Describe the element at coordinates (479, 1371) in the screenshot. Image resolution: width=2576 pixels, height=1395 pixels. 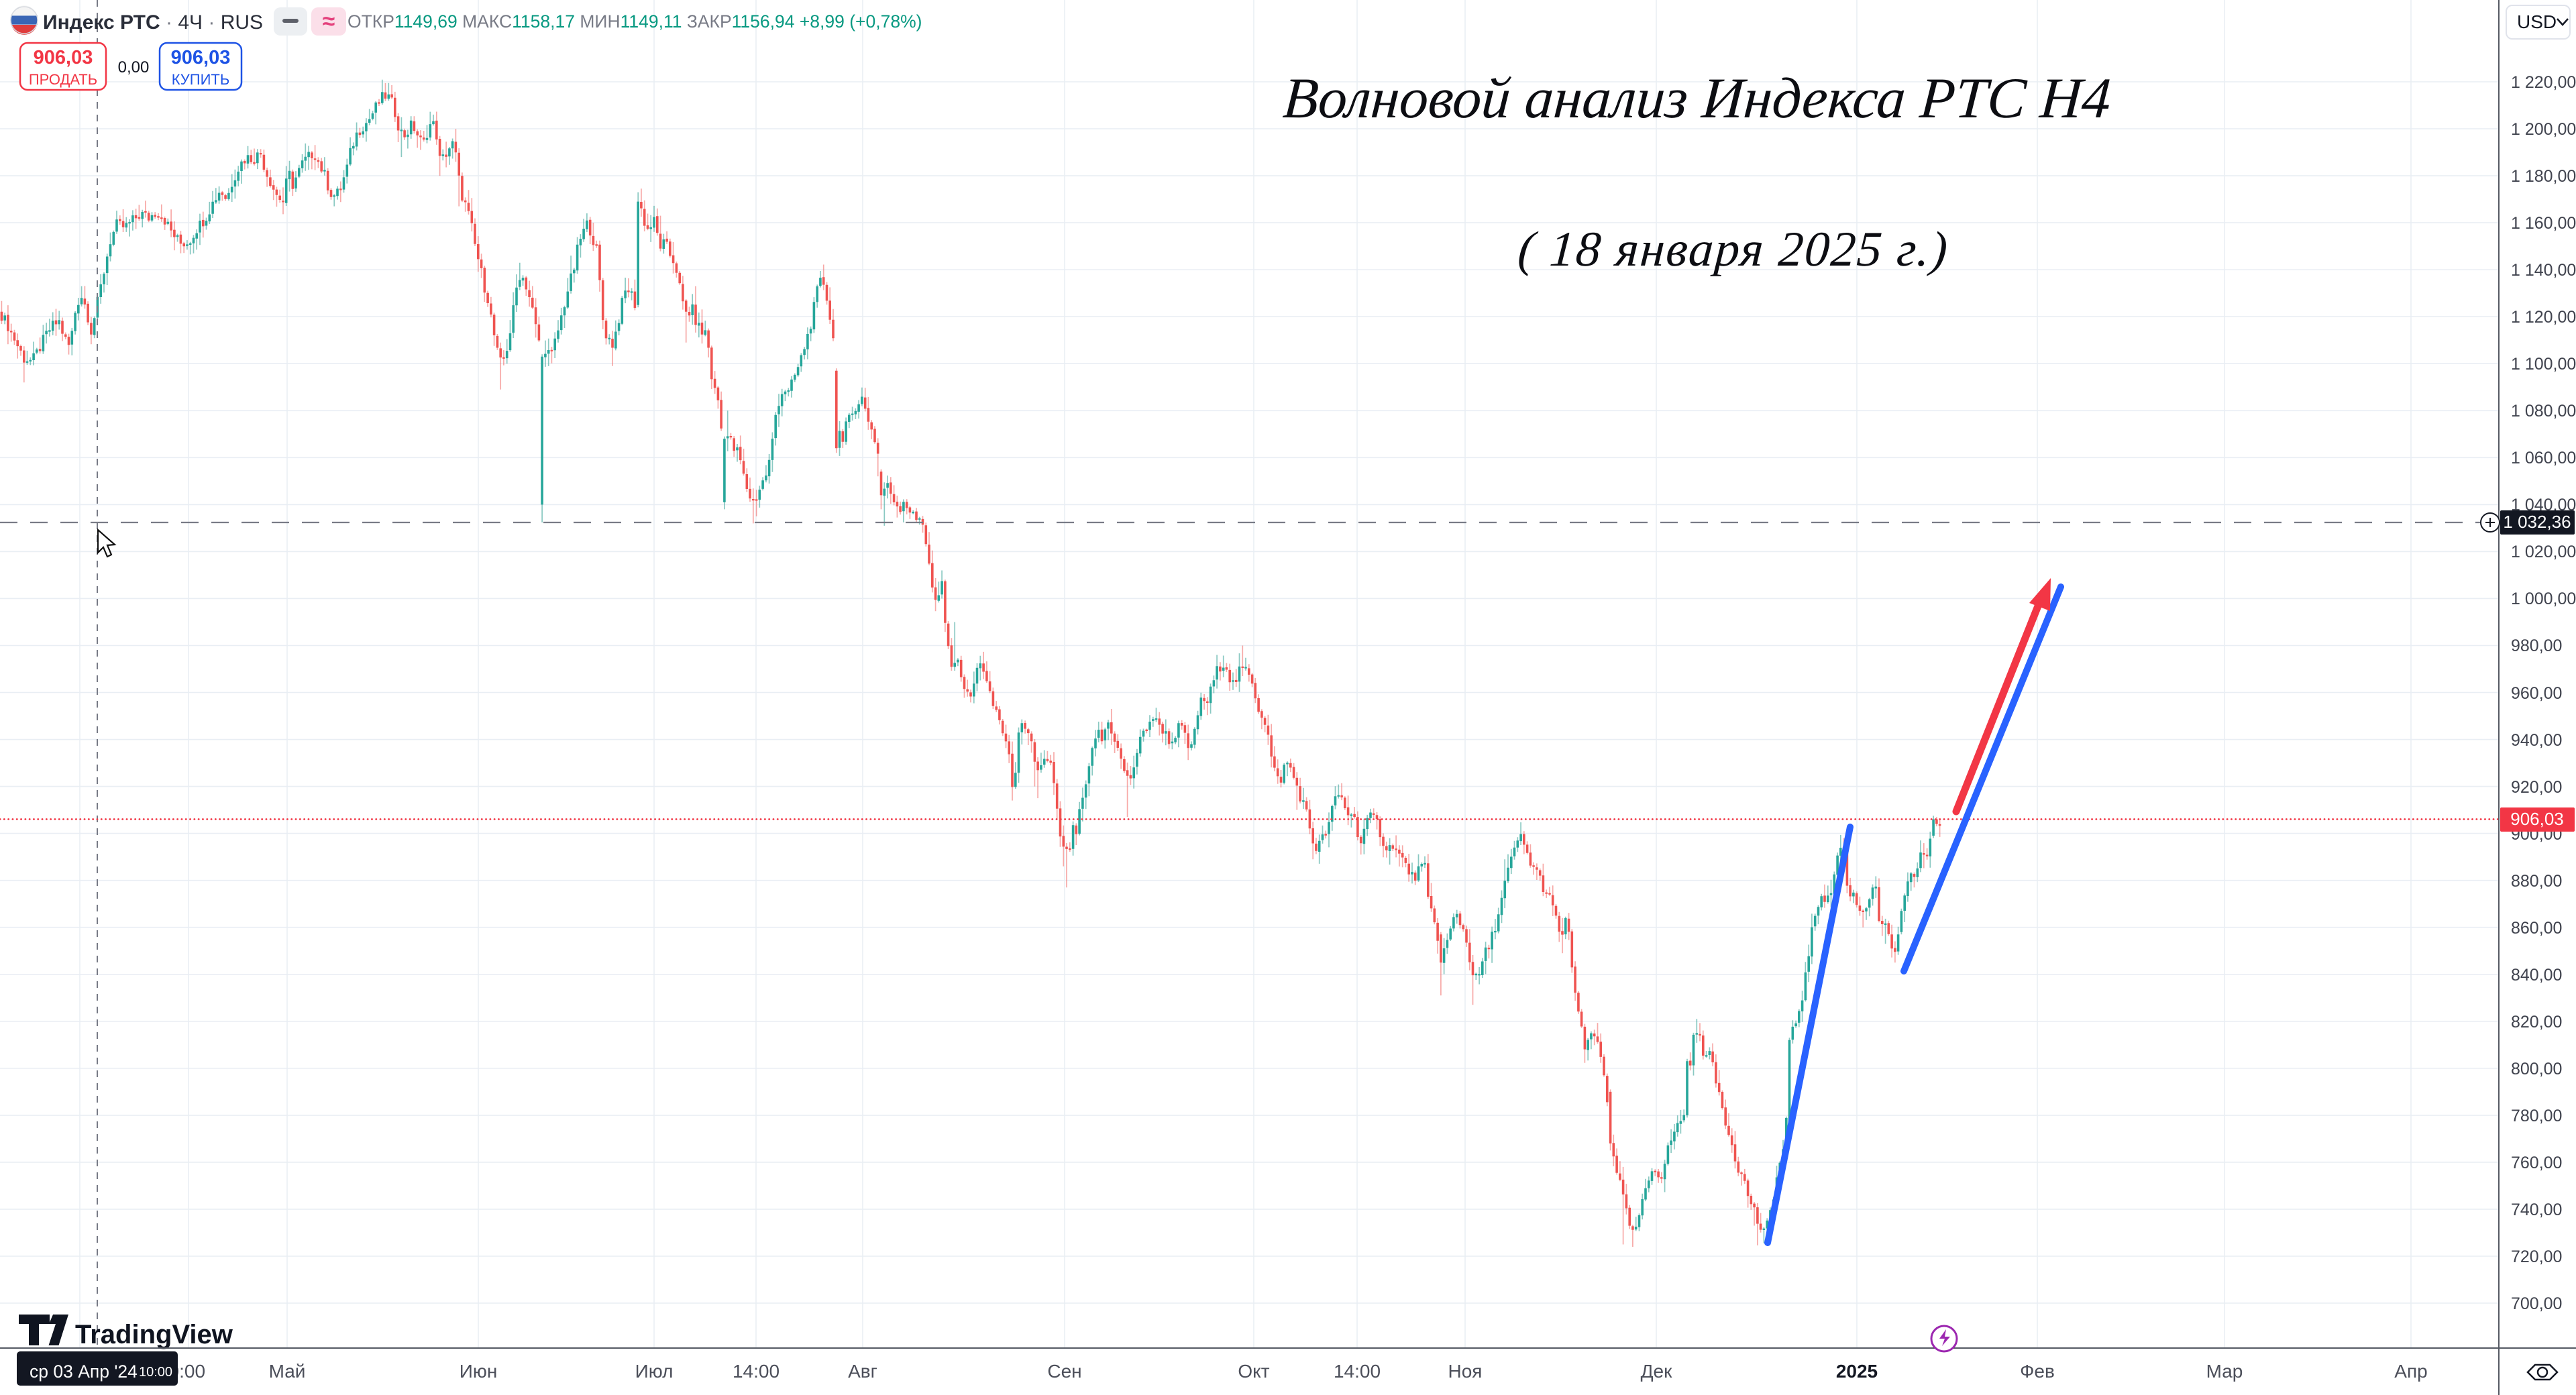
I see `svg-text: Июн` at that location.